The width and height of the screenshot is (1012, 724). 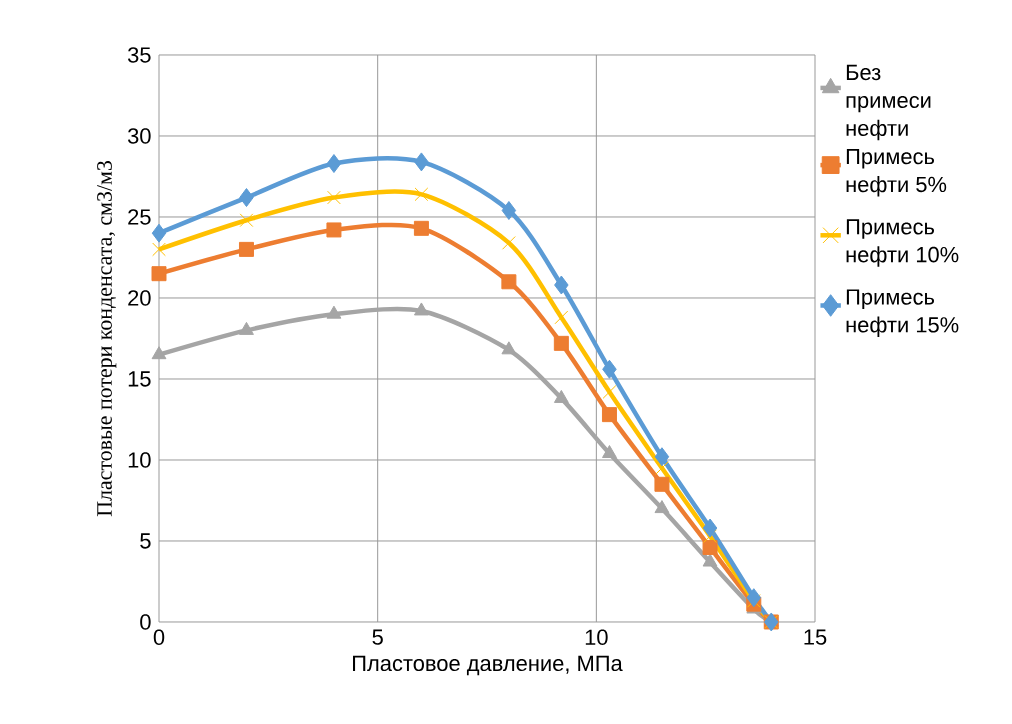 What do you see at coordinates (139, 379) in the screenshot?
I see `y-tick-label: 15` at bounding box center [139, 379].